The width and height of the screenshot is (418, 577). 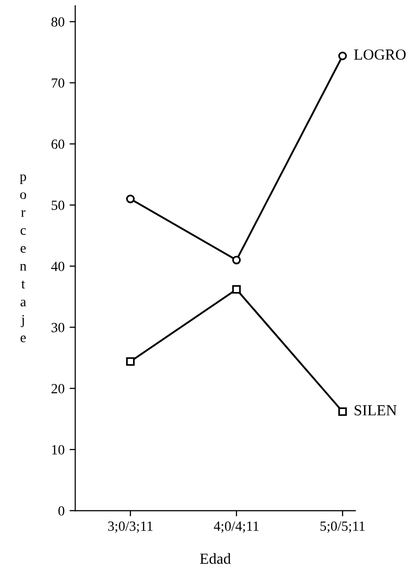 I want to click on y-tick-label: 10, so click(x=58, y=449).